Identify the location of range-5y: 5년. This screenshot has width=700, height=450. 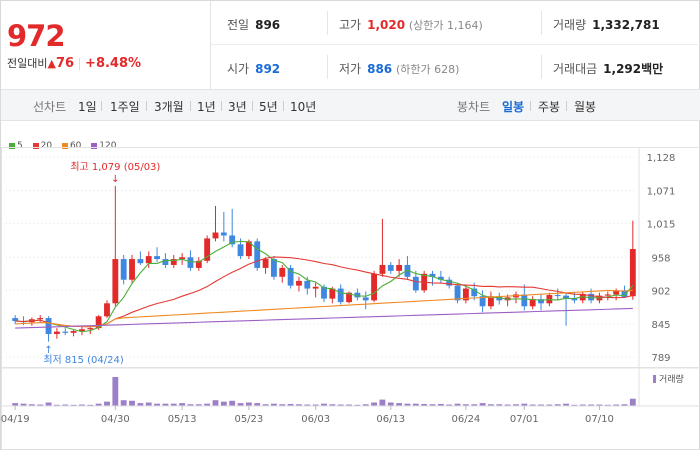
(268, 107).